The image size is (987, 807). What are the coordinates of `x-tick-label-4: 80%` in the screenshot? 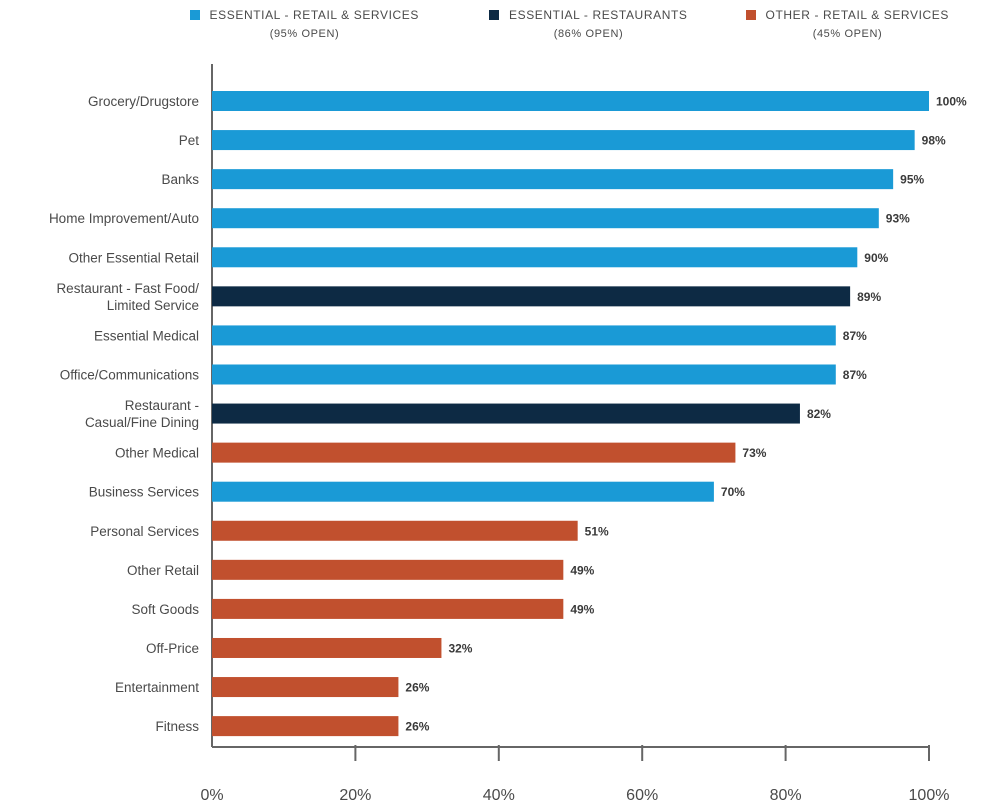 It's located at (786, 795).